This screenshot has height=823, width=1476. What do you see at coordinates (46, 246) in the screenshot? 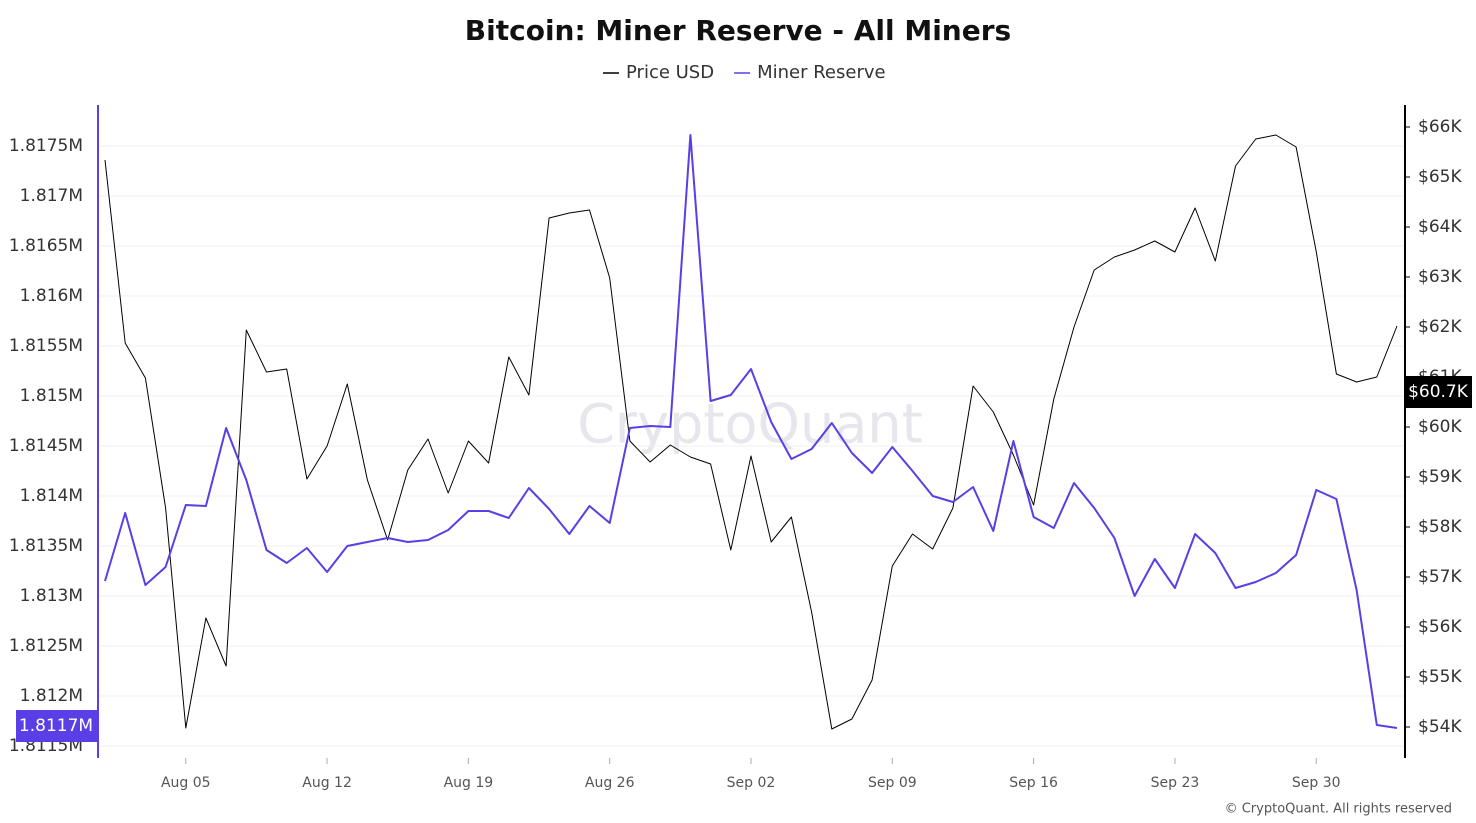
I see `y-tick-label: 1.8165M` at bounding box center [46, 246].